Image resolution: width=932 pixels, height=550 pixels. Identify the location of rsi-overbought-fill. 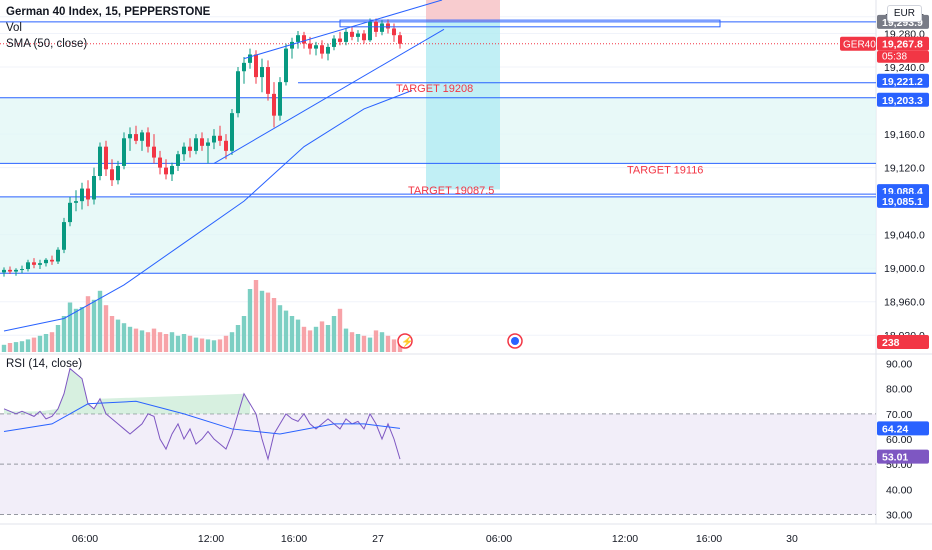
(127, 391).